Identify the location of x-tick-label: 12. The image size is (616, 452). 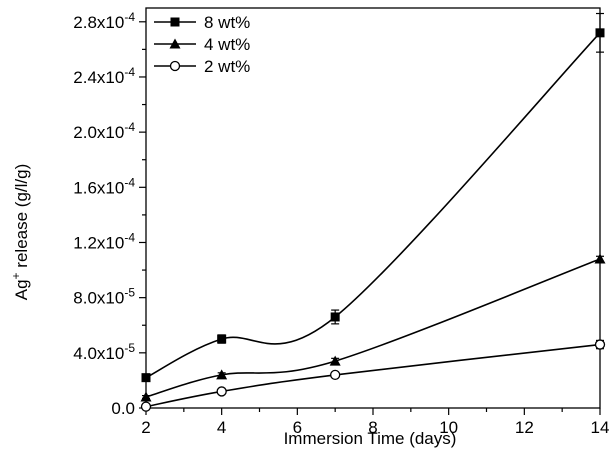
(524, 427).